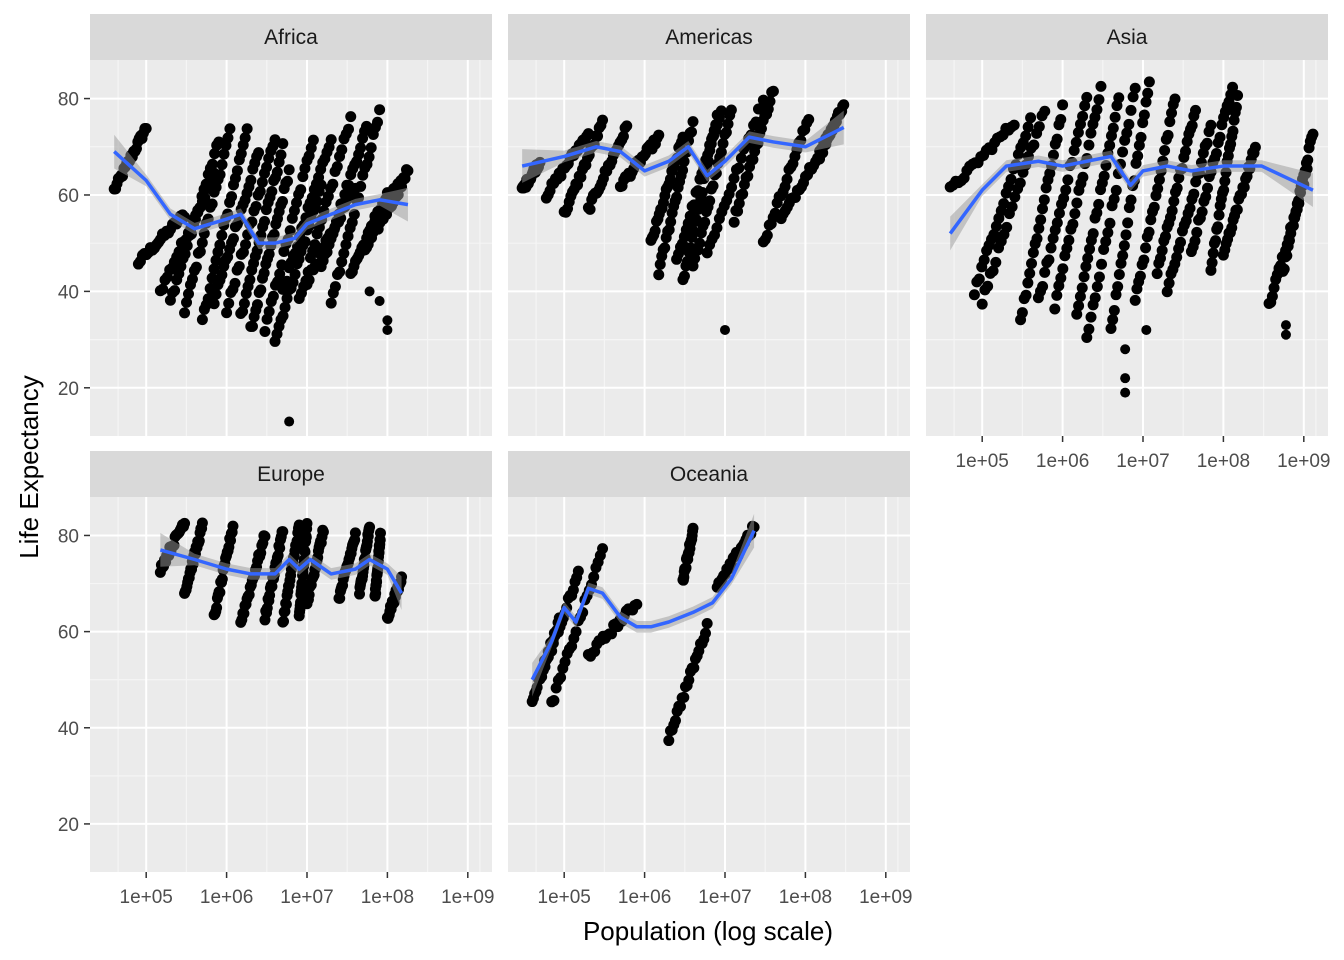 This screenshot has height=960, width=1344. Describe the element at coordinates (291, 37) in the screenshot. I see `facet-strip` at that location.